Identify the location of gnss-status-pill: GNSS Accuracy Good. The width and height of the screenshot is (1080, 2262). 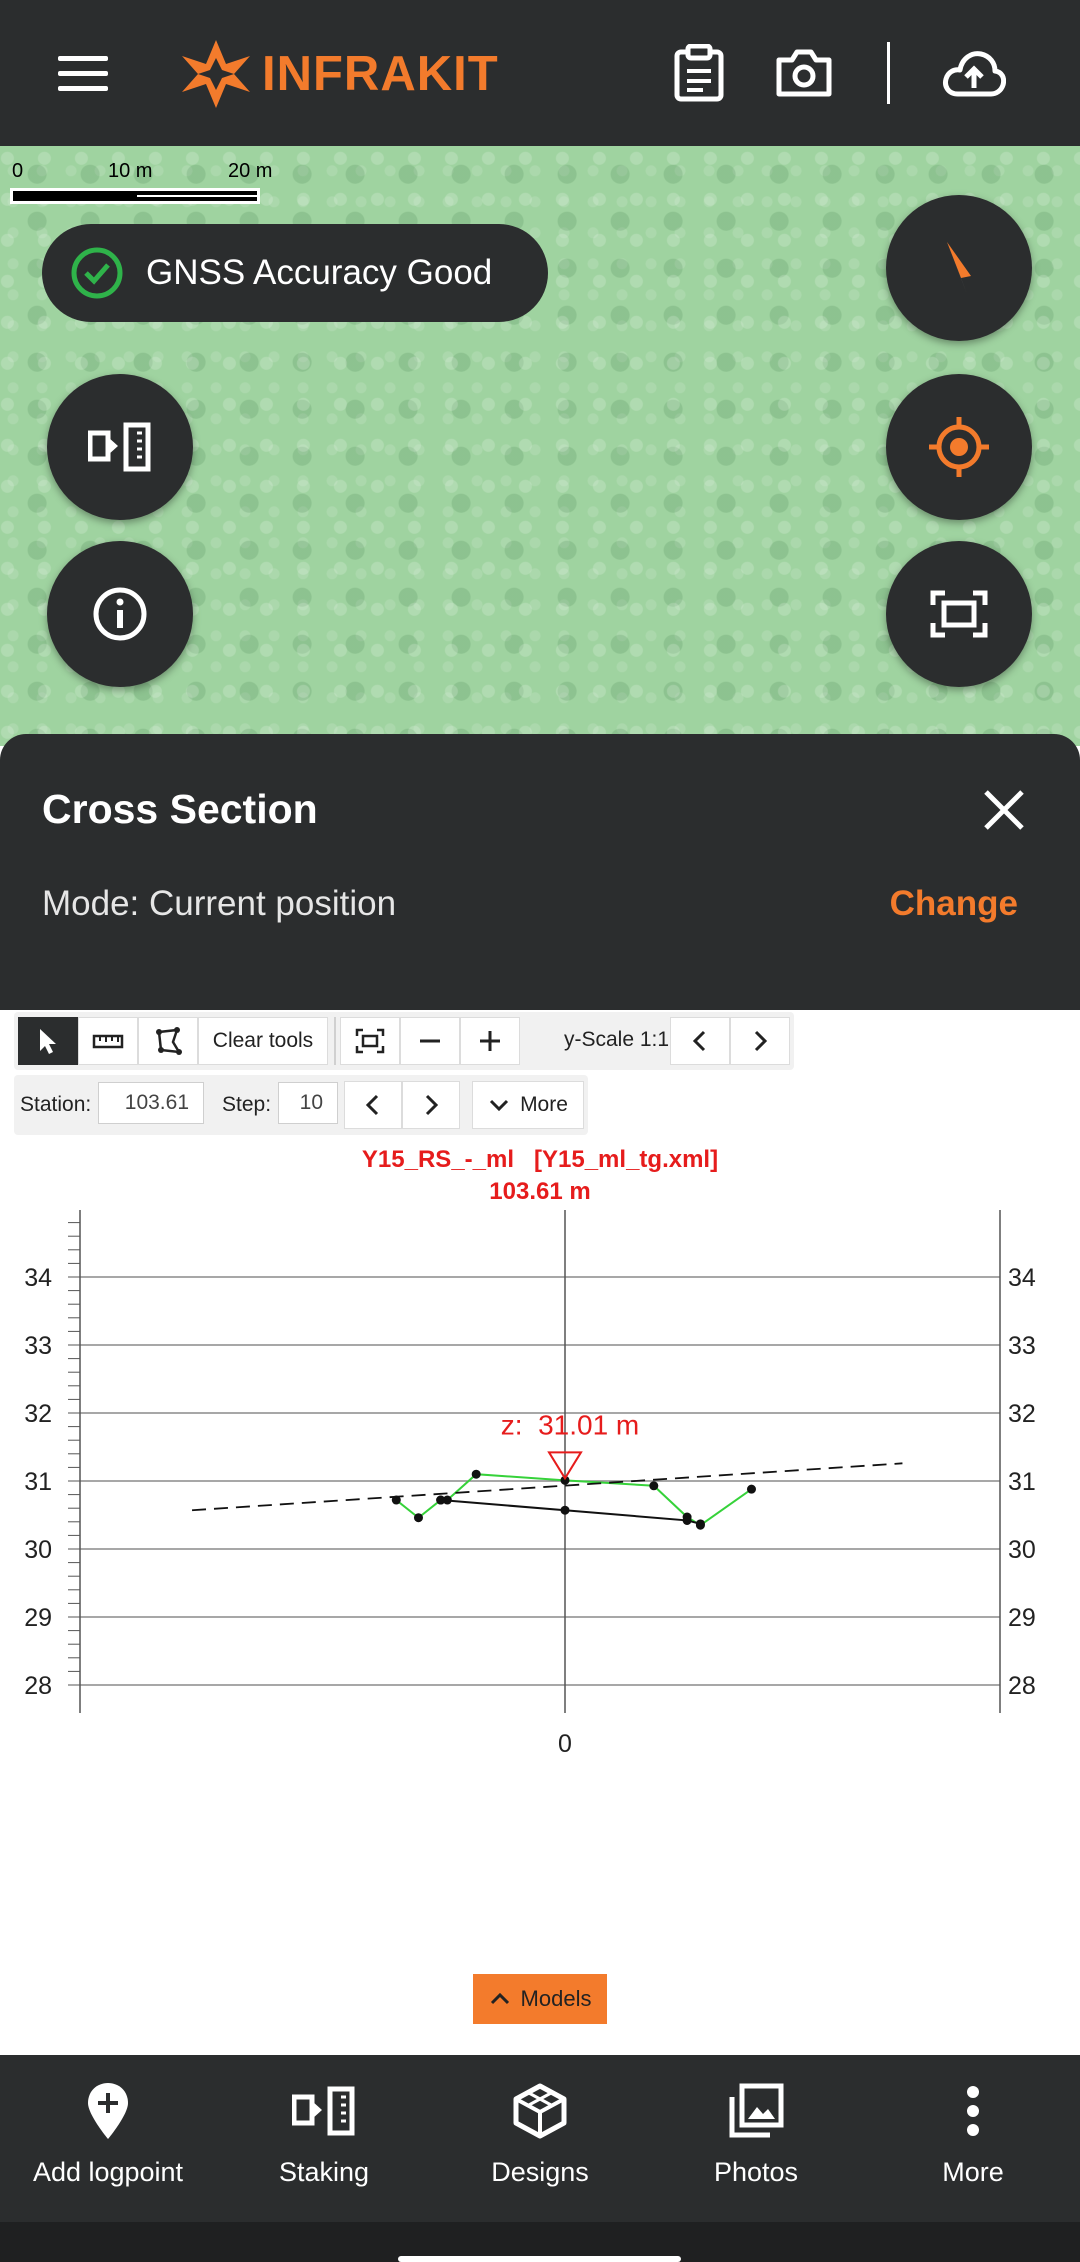
(295, 273).